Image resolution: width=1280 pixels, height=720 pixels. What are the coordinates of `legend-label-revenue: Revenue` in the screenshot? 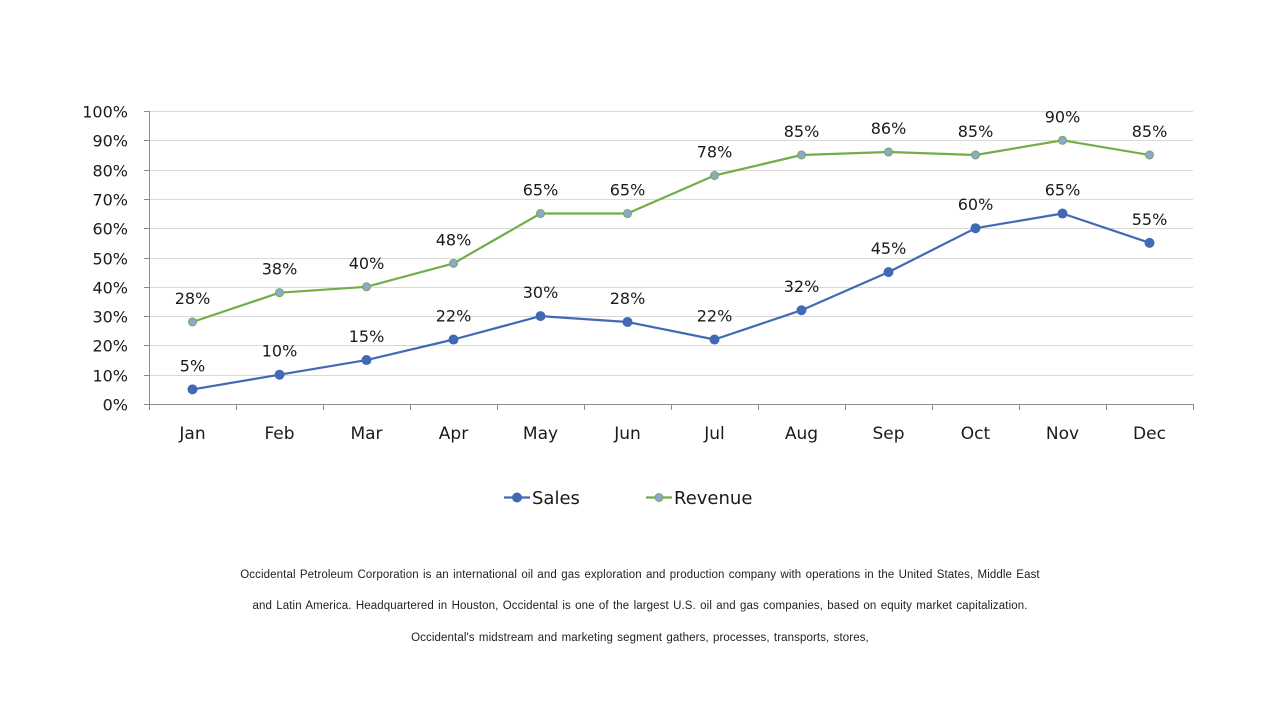 It's located at (713, 498).